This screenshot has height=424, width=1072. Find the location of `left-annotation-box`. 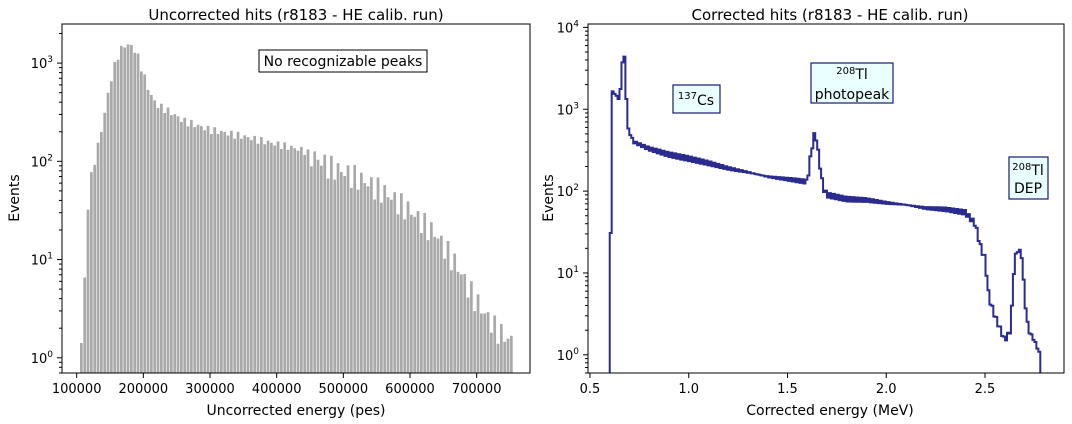

left-annotation-box is located at coordinates (343, 61).